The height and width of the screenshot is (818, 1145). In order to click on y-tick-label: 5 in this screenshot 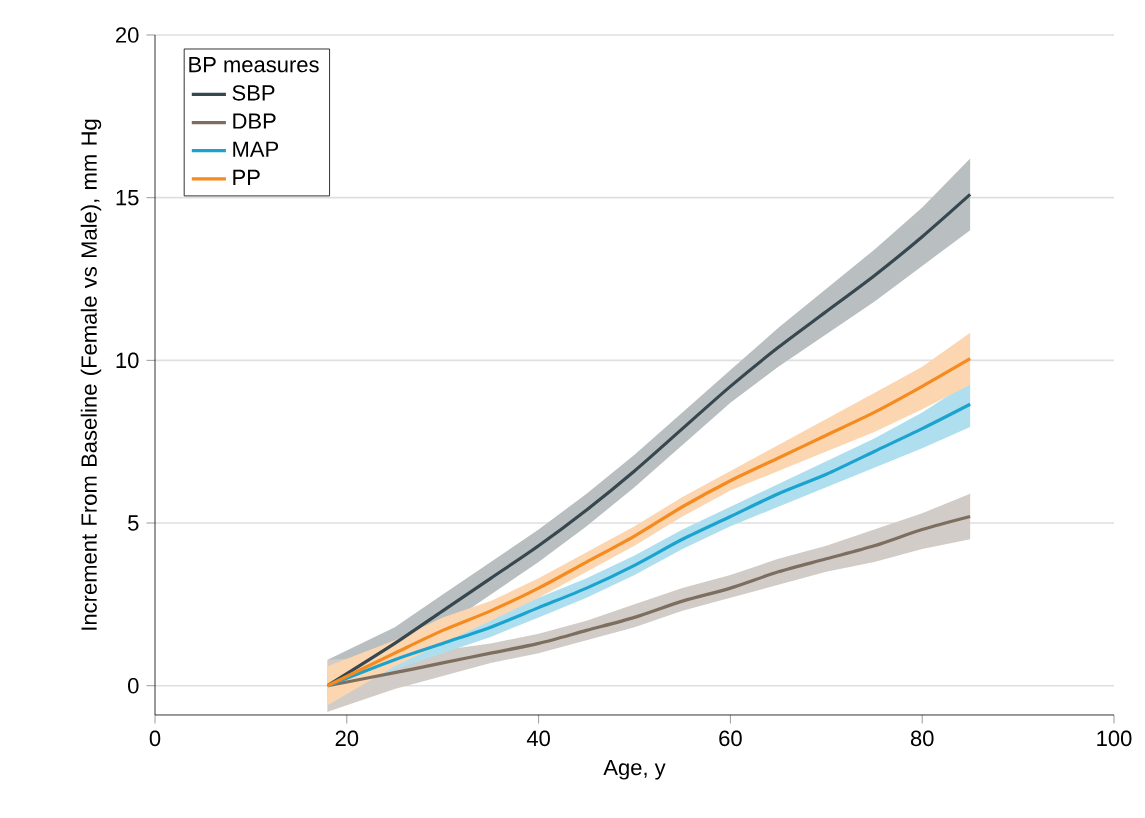, I will do `click(133, 523)`.